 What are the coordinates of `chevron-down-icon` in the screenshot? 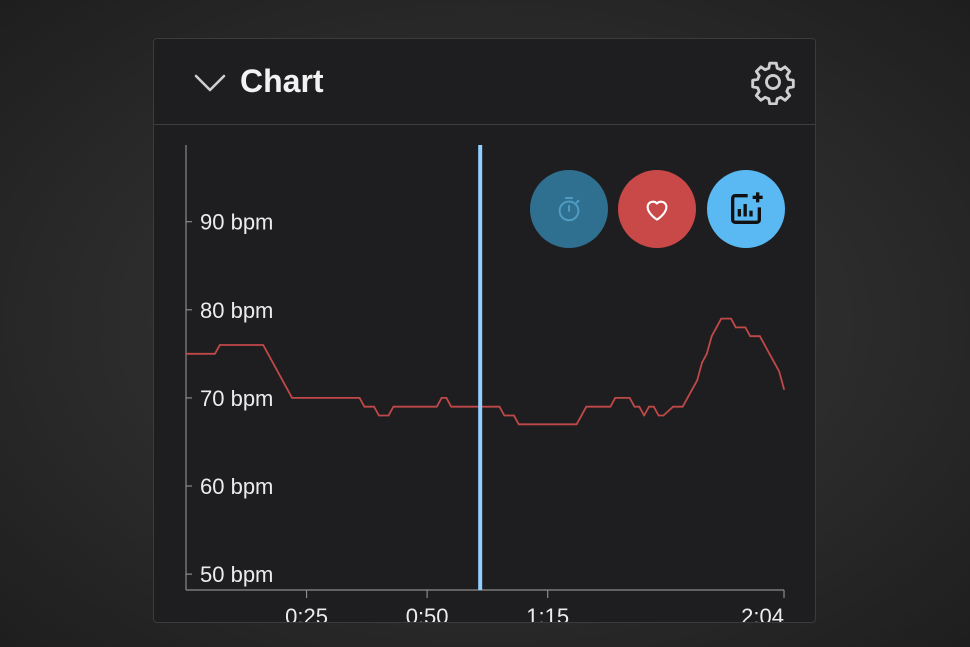 It's located at (210, 82).